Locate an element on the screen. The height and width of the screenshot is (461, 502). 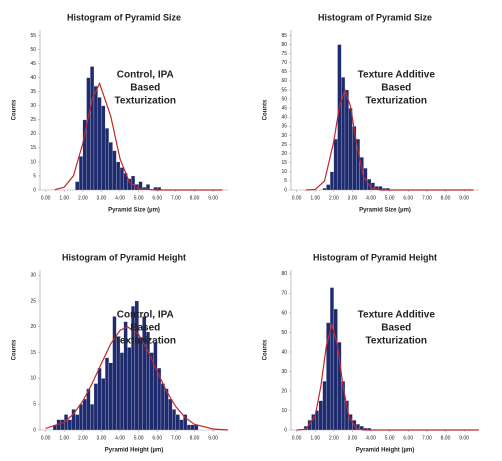
y-tick-label: 50 is located at coordinates (33, 50).